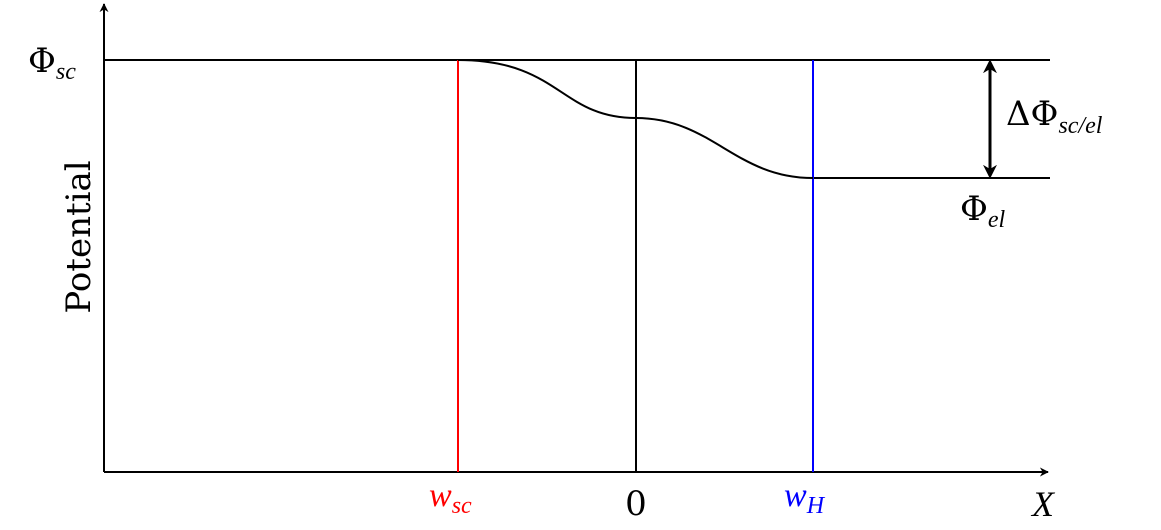 The width and height of the screenshot is (1161, 530). What do you see at coordinates (1054, 116) in the screenshot?
I see `delta-phi-label: ΔΦsc/el` at bounding box center [1054, 116].